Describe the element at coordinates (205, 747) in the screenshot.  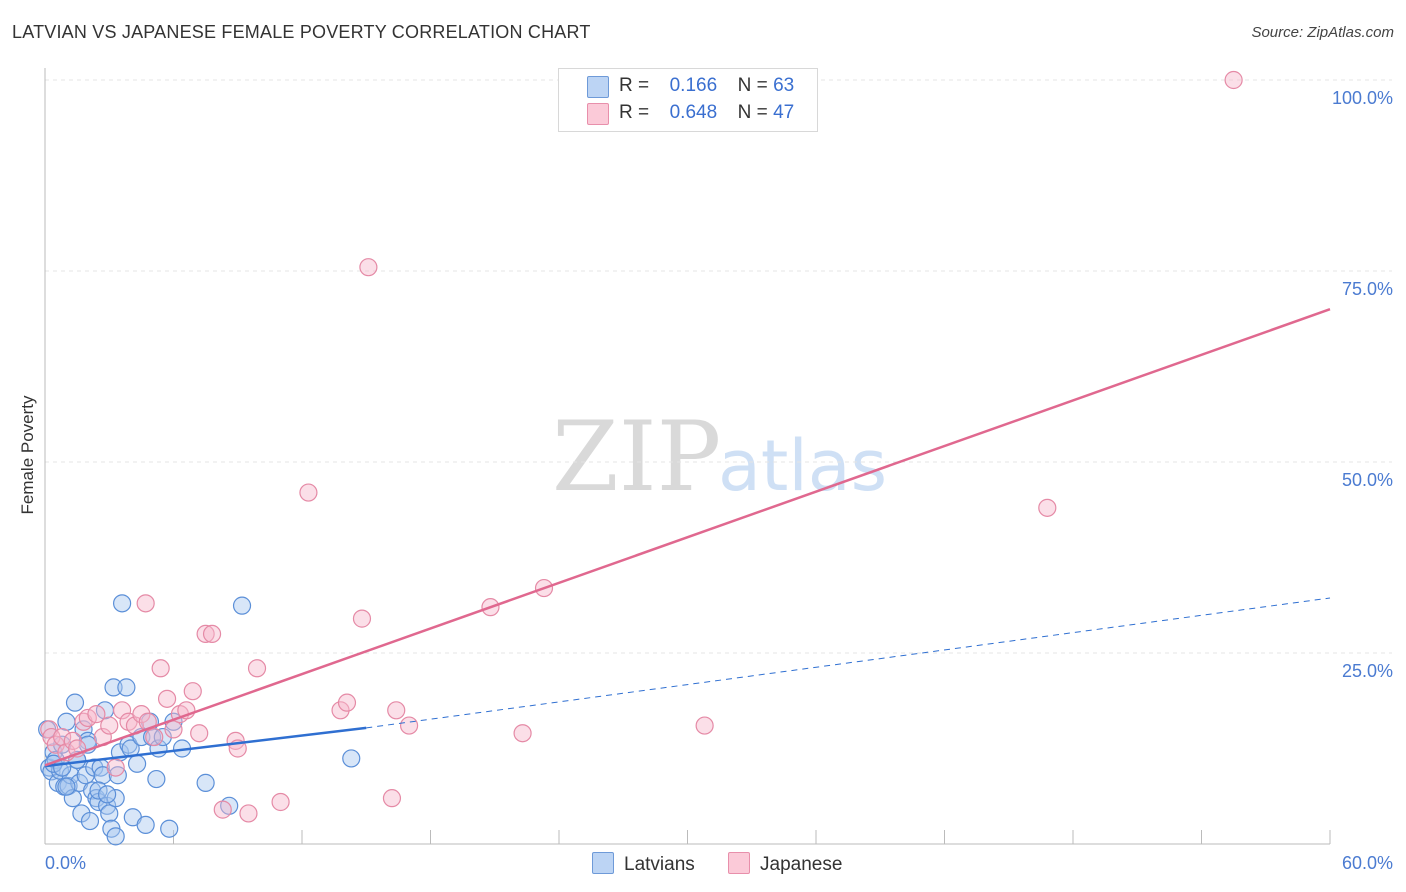
I see `latvians-trend-line` at that location.